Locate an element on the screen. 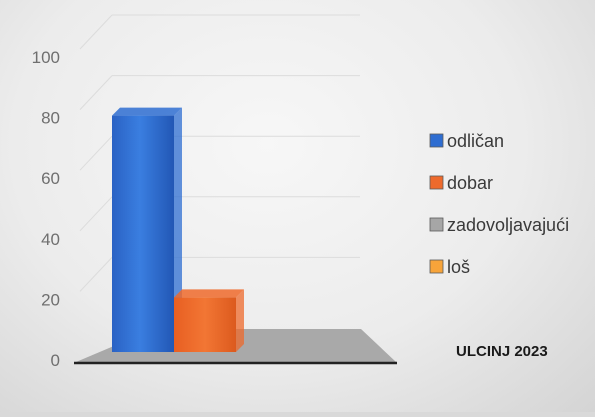 The height and width of the screenshot is (417, 595). legend-label: loš is located at coordinates (458, 267).